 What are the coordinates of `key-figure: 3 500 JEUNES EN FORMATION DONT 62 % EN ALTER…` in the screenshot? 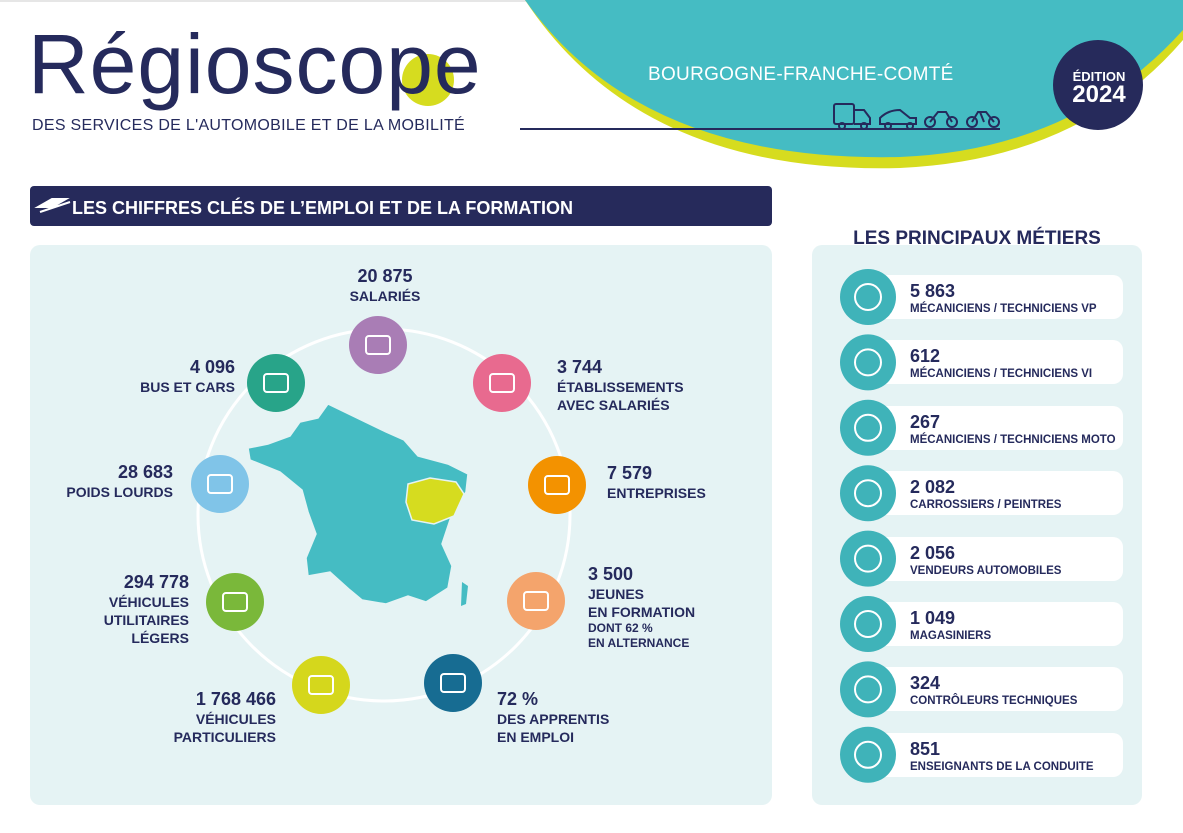 It's located at (641, 607).